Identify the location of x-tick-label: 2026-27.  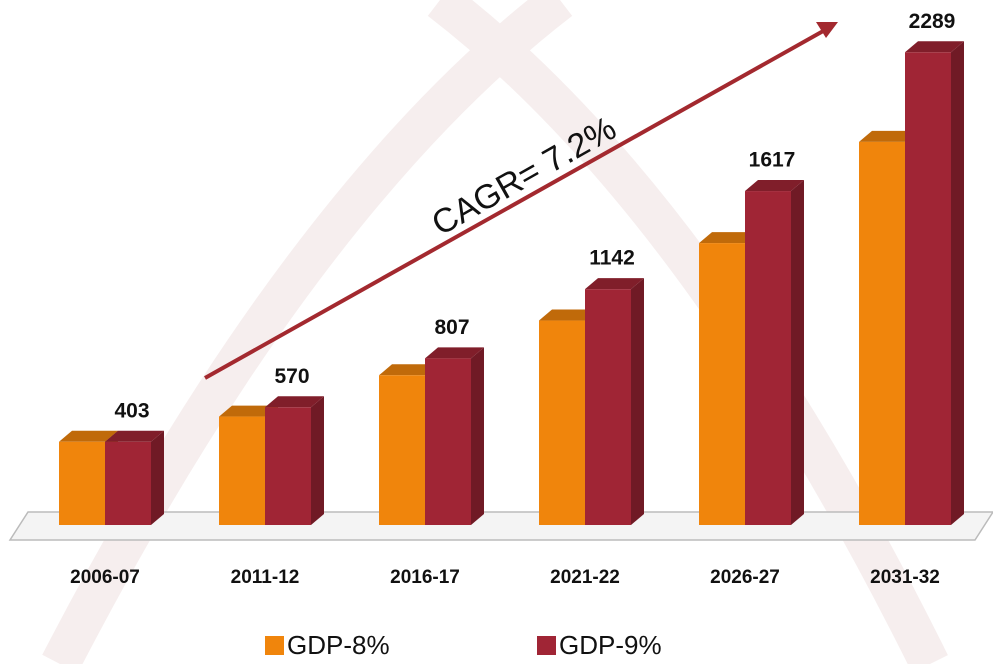
(745, 577).